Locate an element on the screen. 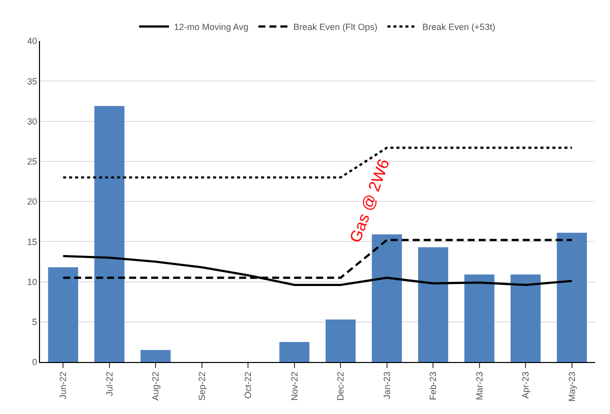 The image size is (610, 414). y-tick-label: 25 is located at coordinates (32, 161).